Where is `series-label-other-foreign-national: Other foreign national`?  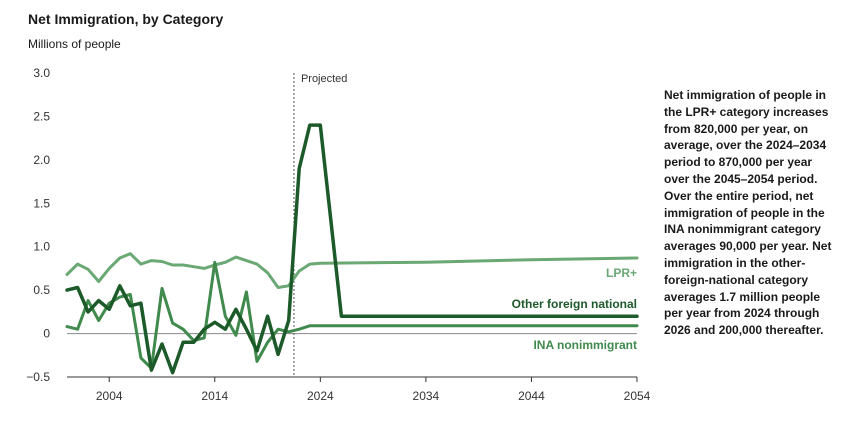 series-label-other-foreign-national: Other foreign national is located at coordinates (574, 304).